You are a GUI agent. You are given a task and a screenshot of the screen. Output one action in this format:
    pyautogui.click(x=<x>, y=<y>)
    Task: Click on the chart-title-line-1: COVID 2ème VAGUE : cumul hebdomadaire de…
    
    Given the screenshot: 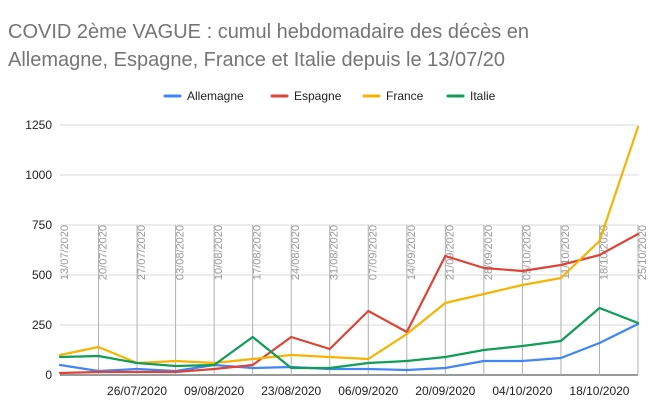 What is the action you would take?
    pyautogui.click(x=268, y=32)
    